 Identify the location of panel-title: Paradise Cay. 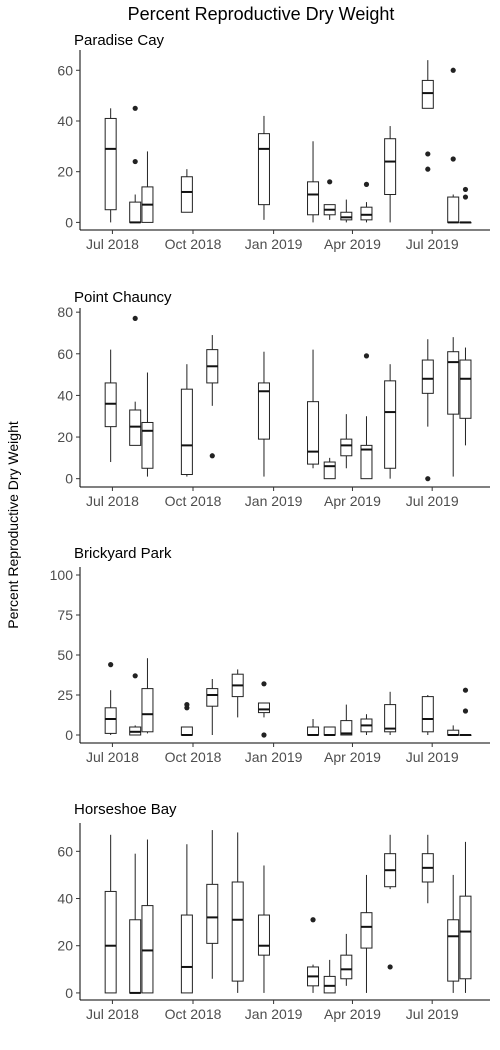
(119, 40).